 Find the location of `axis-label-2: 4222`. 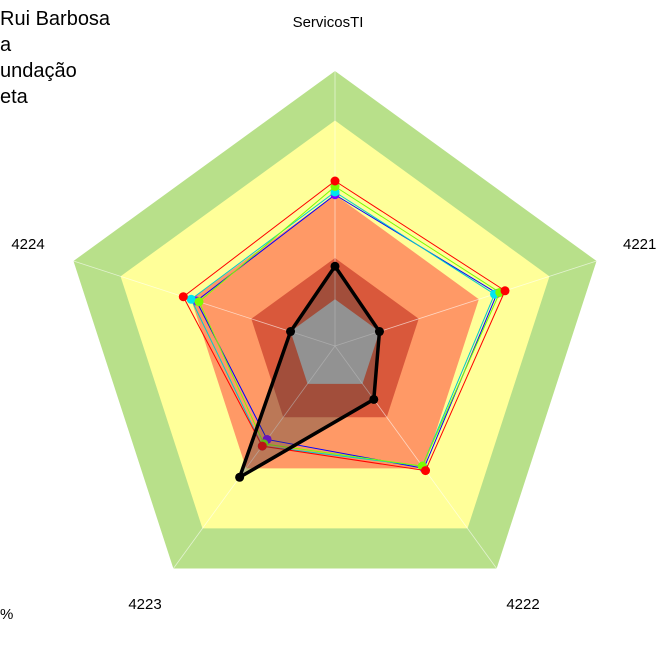

axis-label-2: 4222 is located at coordinates (522, 604).